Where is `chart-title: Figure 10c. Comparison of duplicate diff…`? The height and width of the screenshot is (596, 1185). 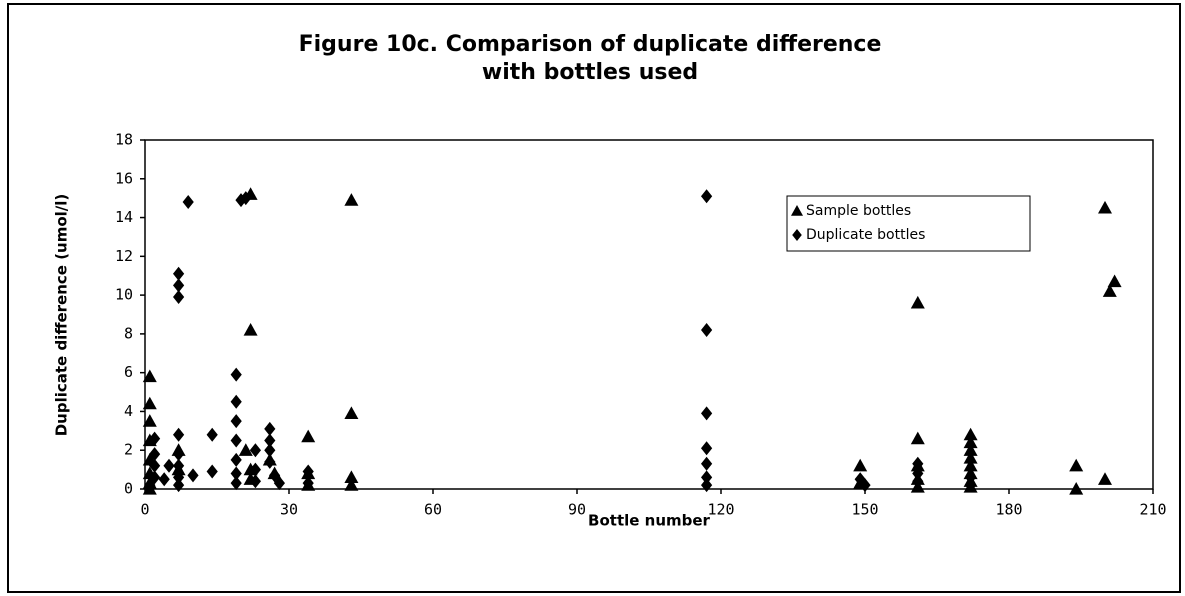 chart-title: Figure 10c. Comparison of duplicate diff… is located at coordinates (590, 44).